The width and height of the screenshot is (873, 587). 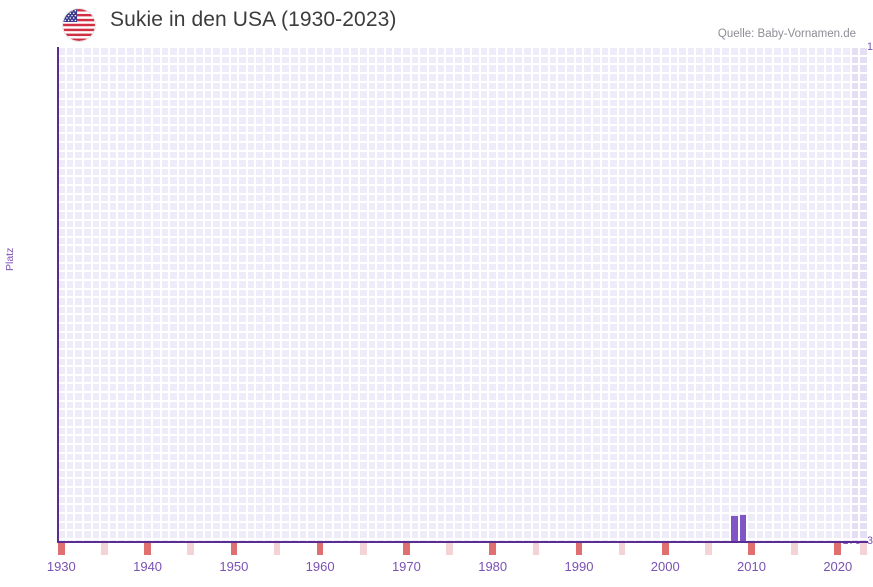 I want to click on x-axis-line, so click(x=462, y=542).